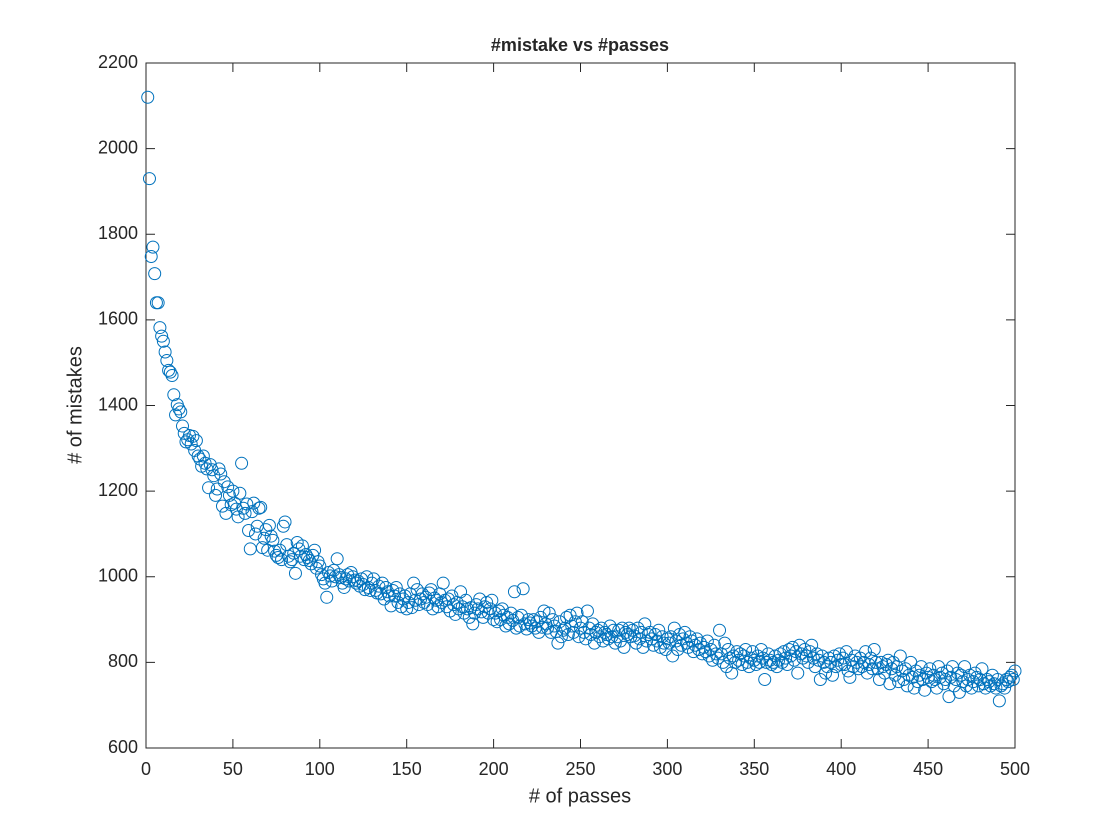  Describe the element at coordinates (580, 769) in the screenshot. I see `x-tick-label: 250` at that location.